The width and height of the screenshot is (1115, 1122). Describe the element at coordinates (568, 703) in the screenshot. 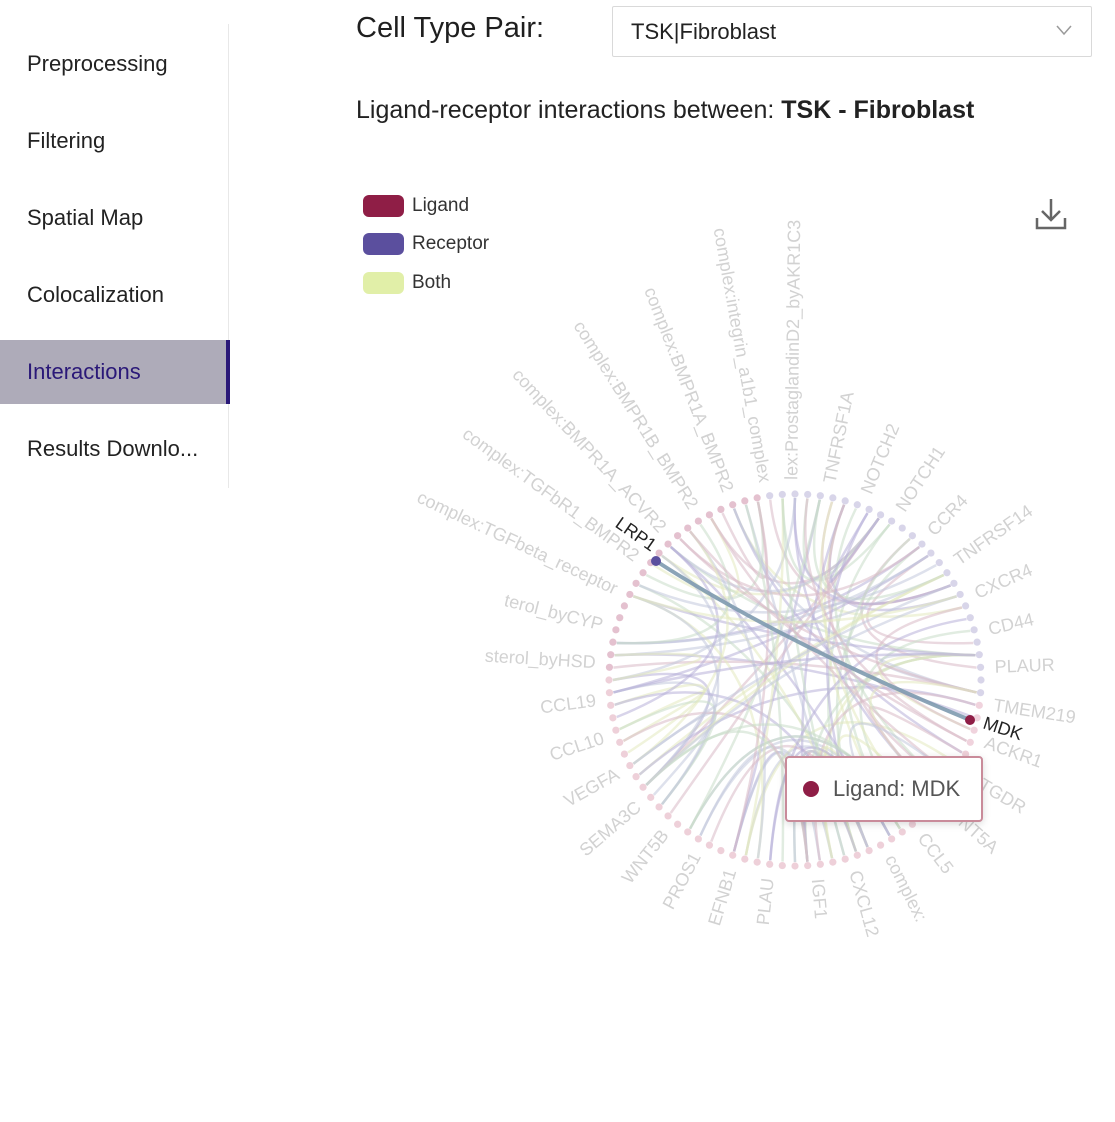

I see `faded-gene-label: CCL19` at that location.